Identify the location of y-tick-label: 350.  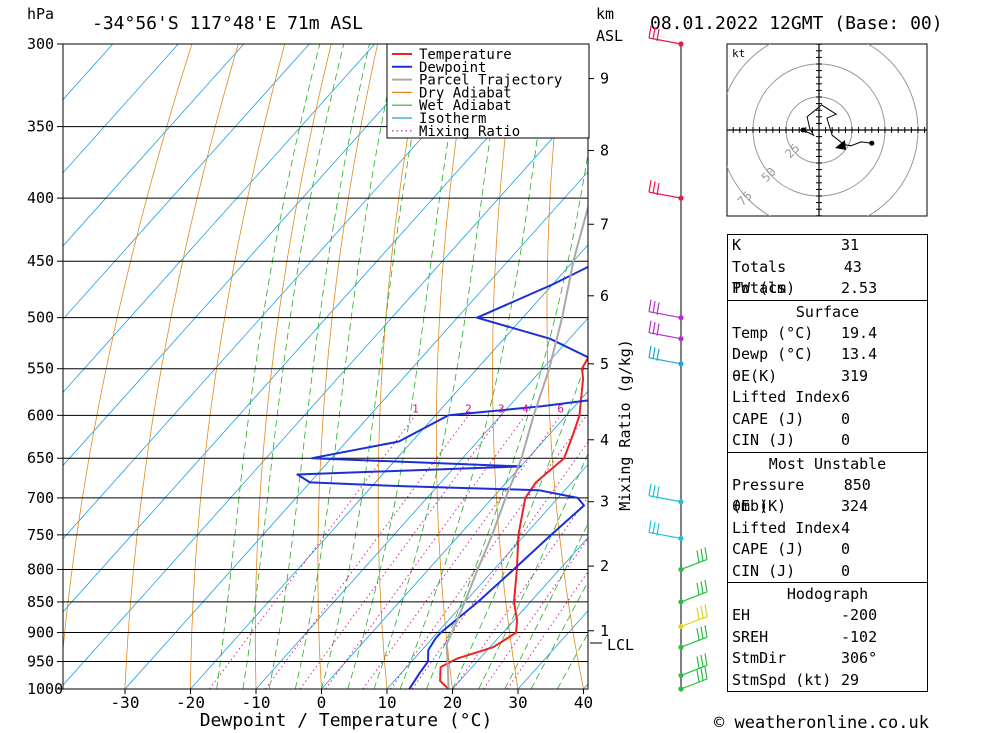
(40, 127).